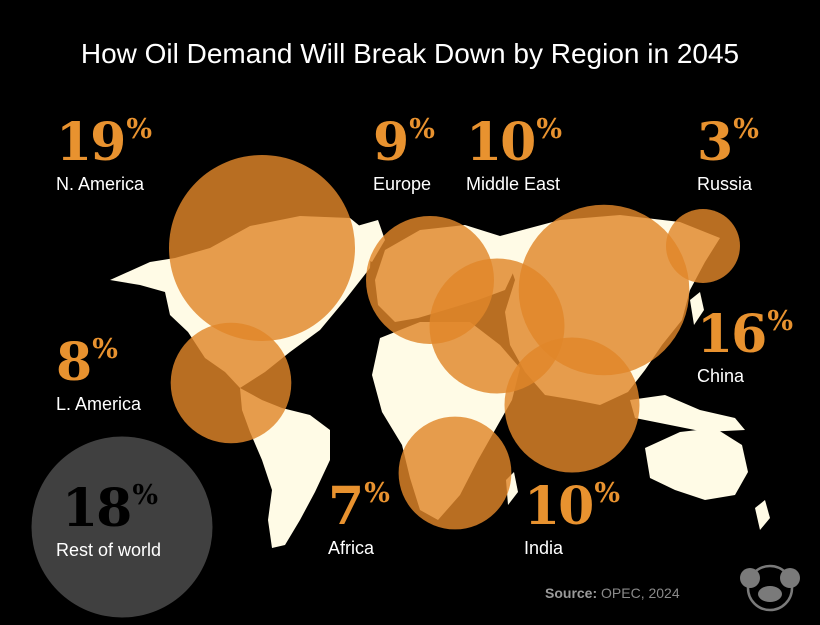 The height and width of the screenshot is (625, 820). What do you see at coordinates (377, 493) in the screenshot?
I see `unit-africa: %` at bounding box center [377, 493].